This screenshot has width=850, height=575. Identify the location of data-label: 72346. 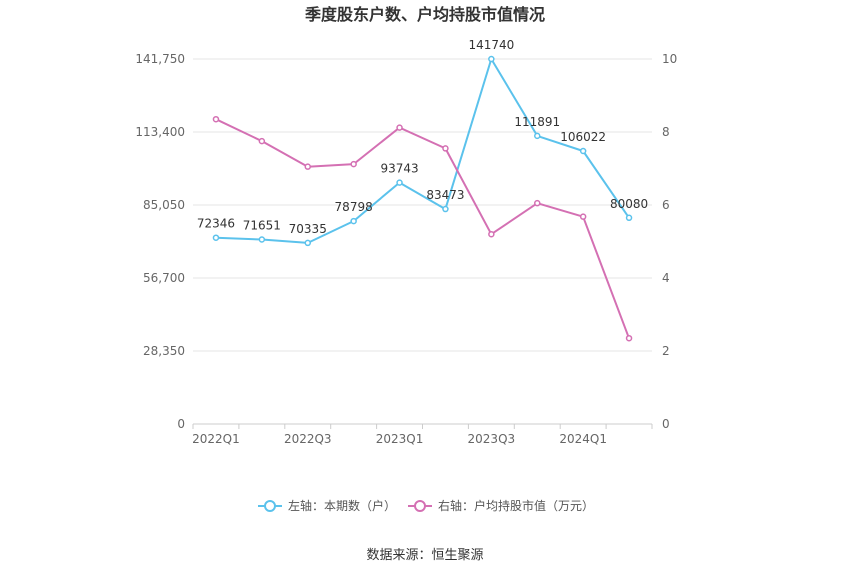
(216, 224).